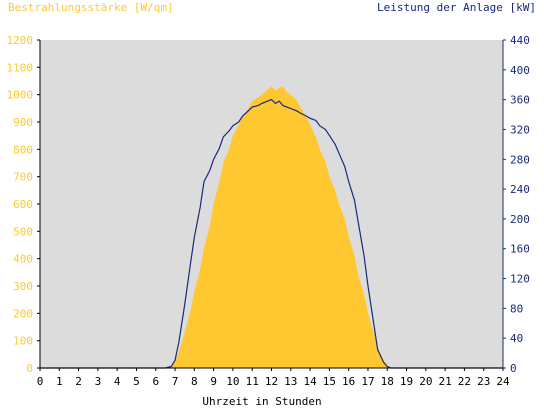  Describe the element at coordinates (40, 381) in the screenshot. I see `x-tick-label: 0` at that location.